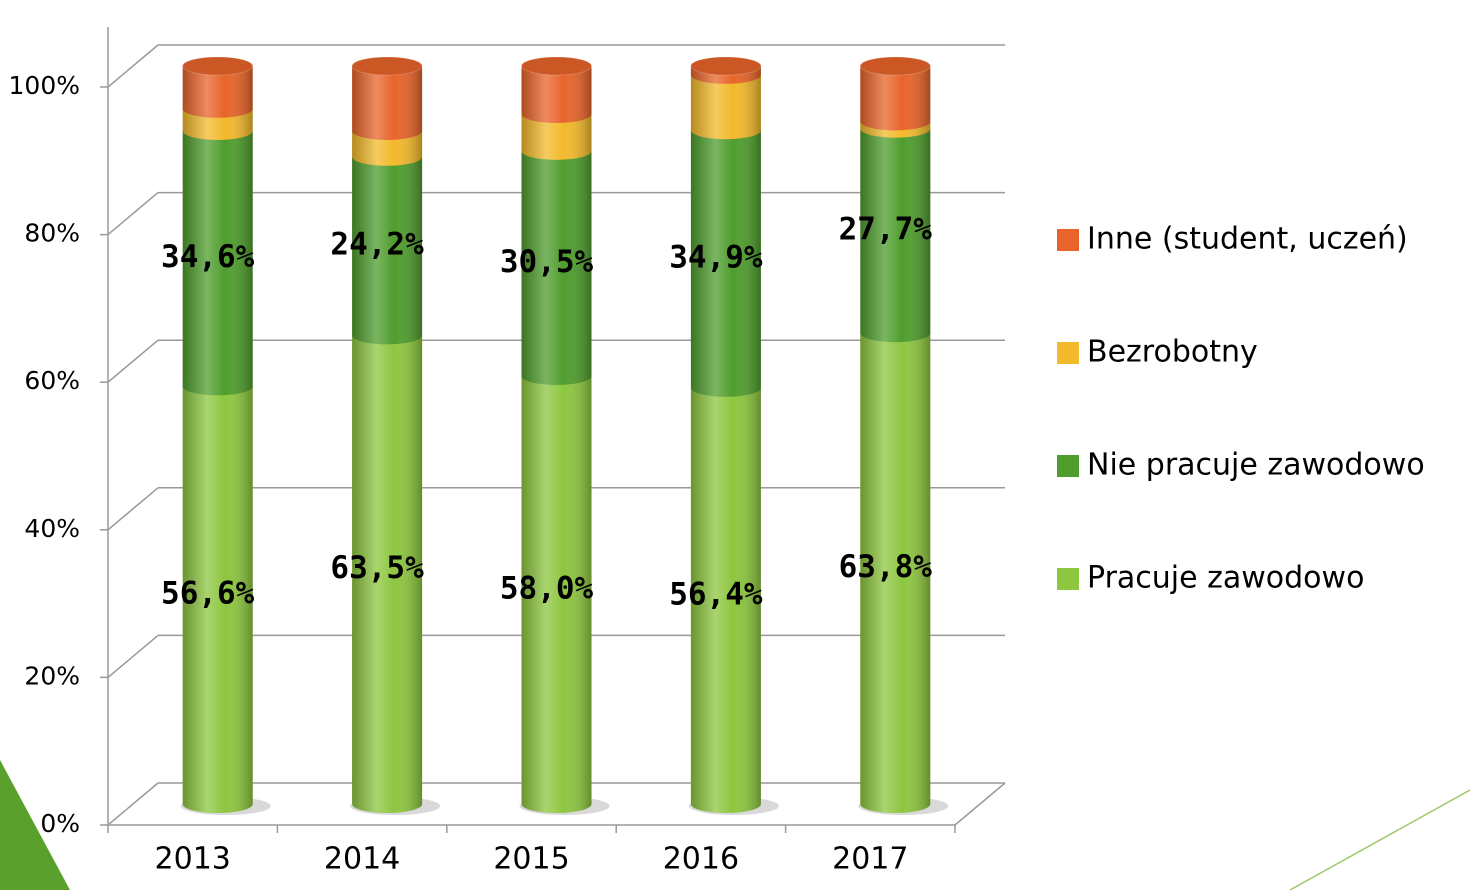 This screenshot has width=1470, height=890. What do you see at coordinates (886, 567) in the screenshot?
I see `value-label: 63,8%` at bounding box center [886, 567].